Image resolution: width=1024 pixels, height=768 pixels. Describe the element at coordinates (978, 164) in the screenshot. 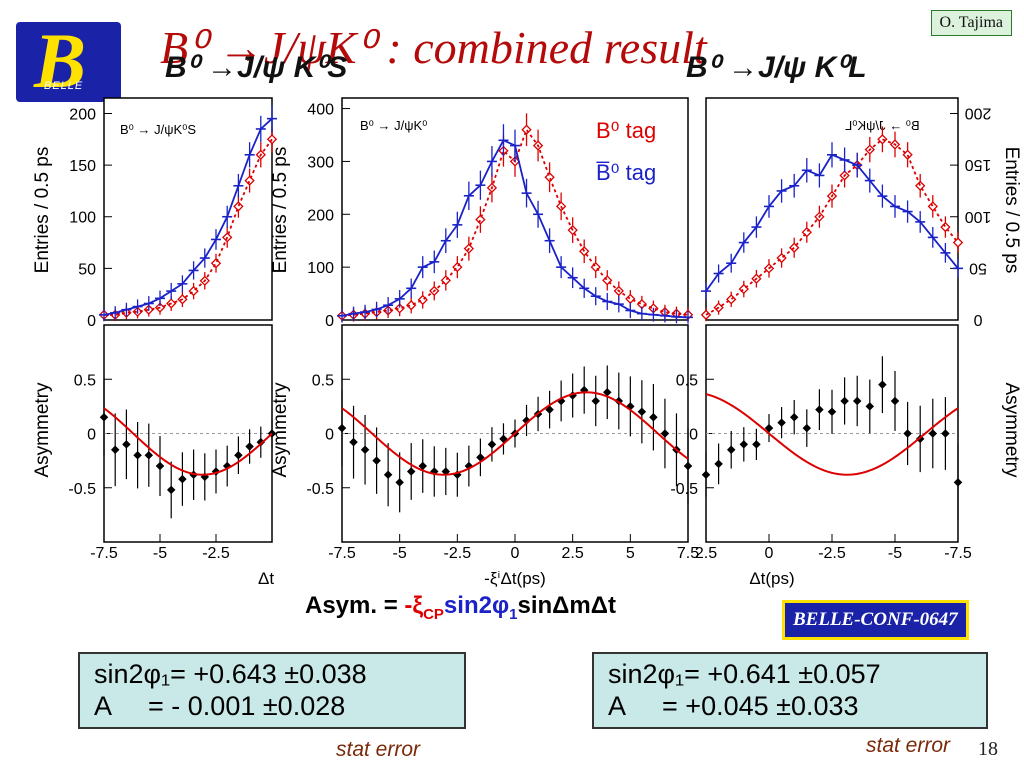

I see `ytick-label: 150` at that location.